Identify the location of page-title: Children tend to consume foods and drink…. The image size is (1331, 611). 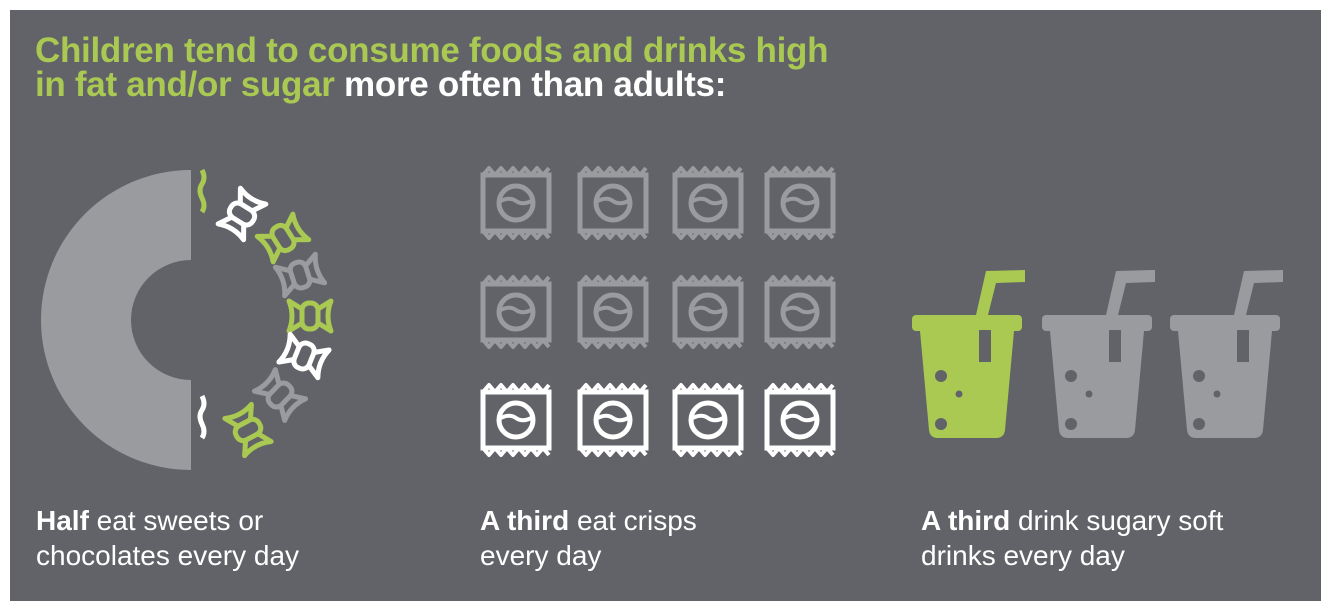
(432, 67).